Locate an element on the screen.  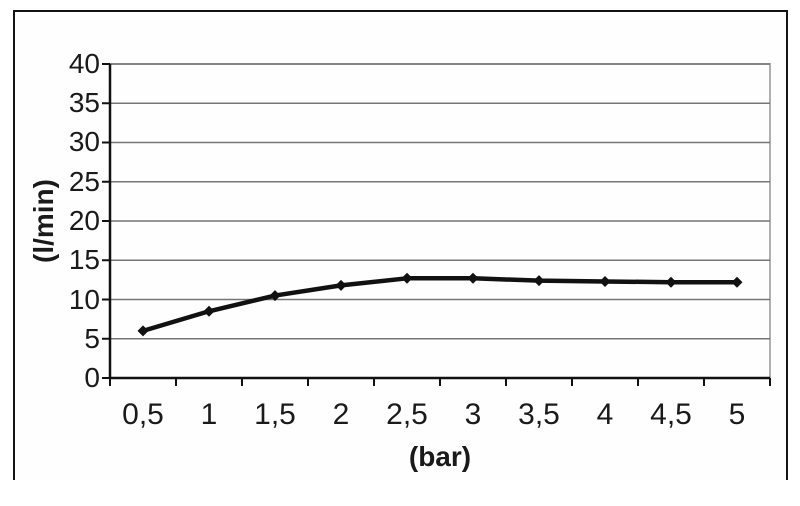
y-tick-label: 35 is located at coordinates (84, 102).